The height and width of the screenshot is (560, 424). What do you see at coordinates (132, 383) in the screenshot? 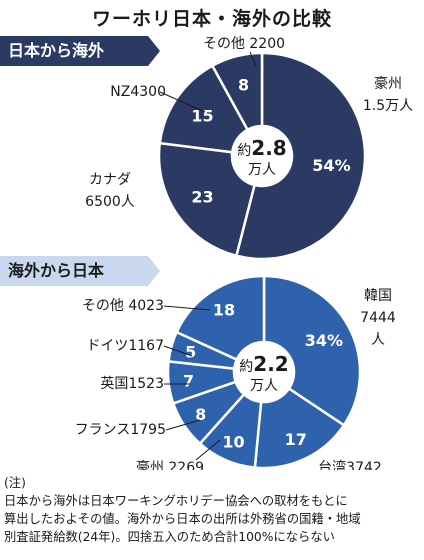
I see `category-label: 英国1523` at bounding box center [132, 383].